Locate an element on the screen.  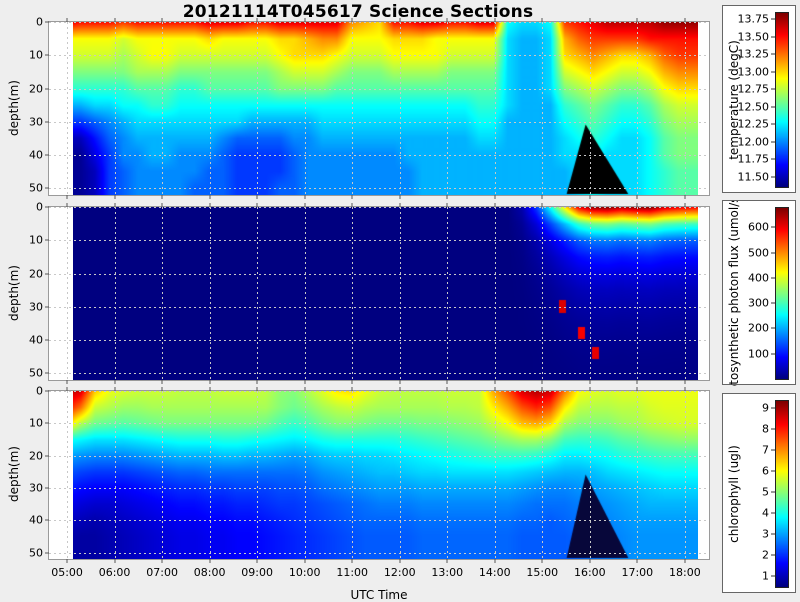
temperature-section-ytick-label: 50 is located at coordinates (36, 188).